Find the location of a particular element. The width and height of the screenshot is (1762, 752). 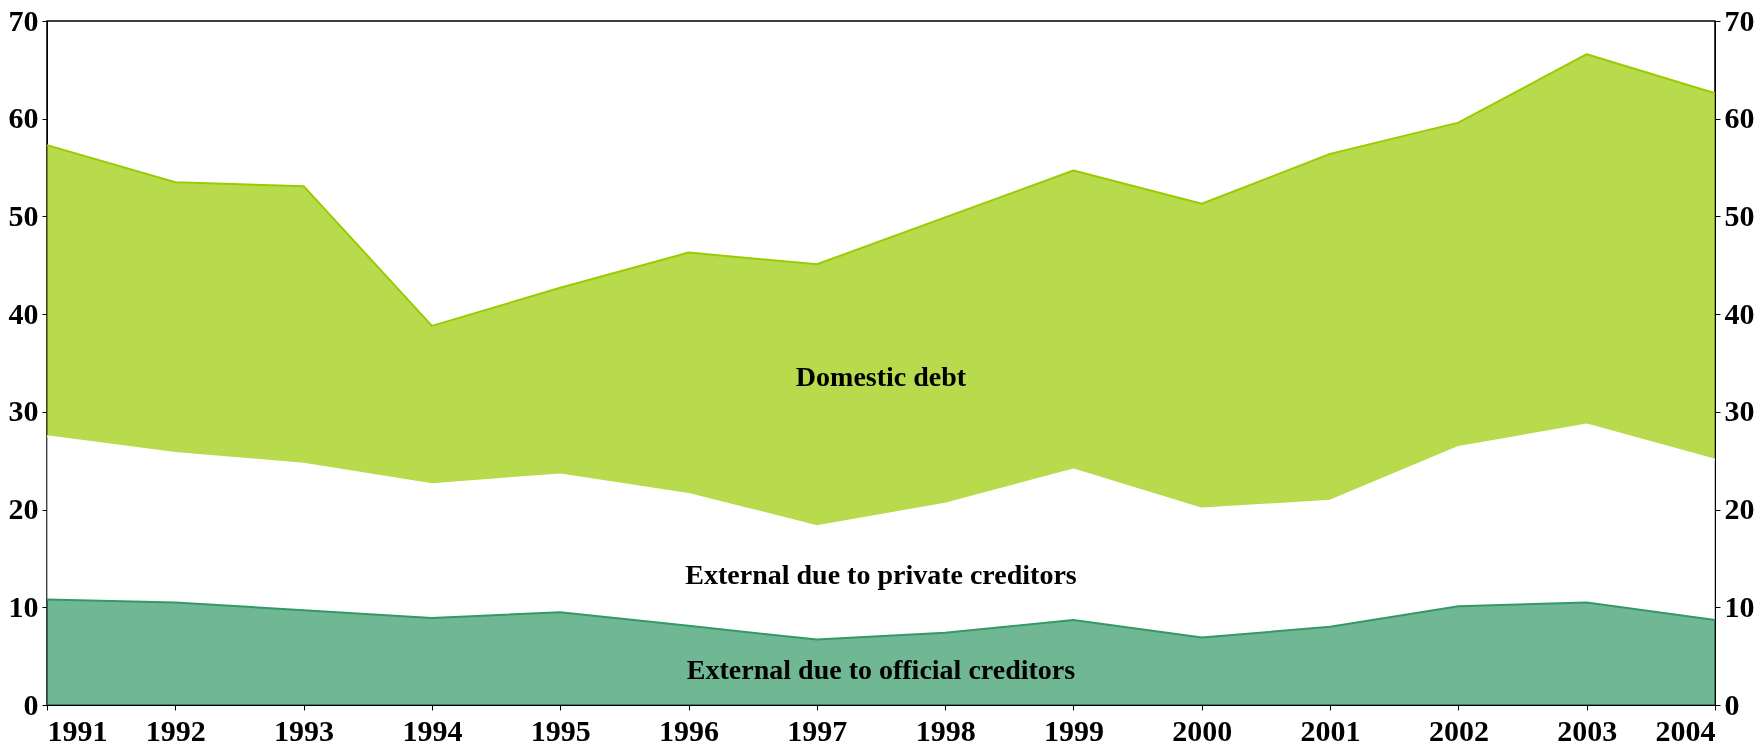

y-tick-label: 20 is located at coordinates (23, 509).